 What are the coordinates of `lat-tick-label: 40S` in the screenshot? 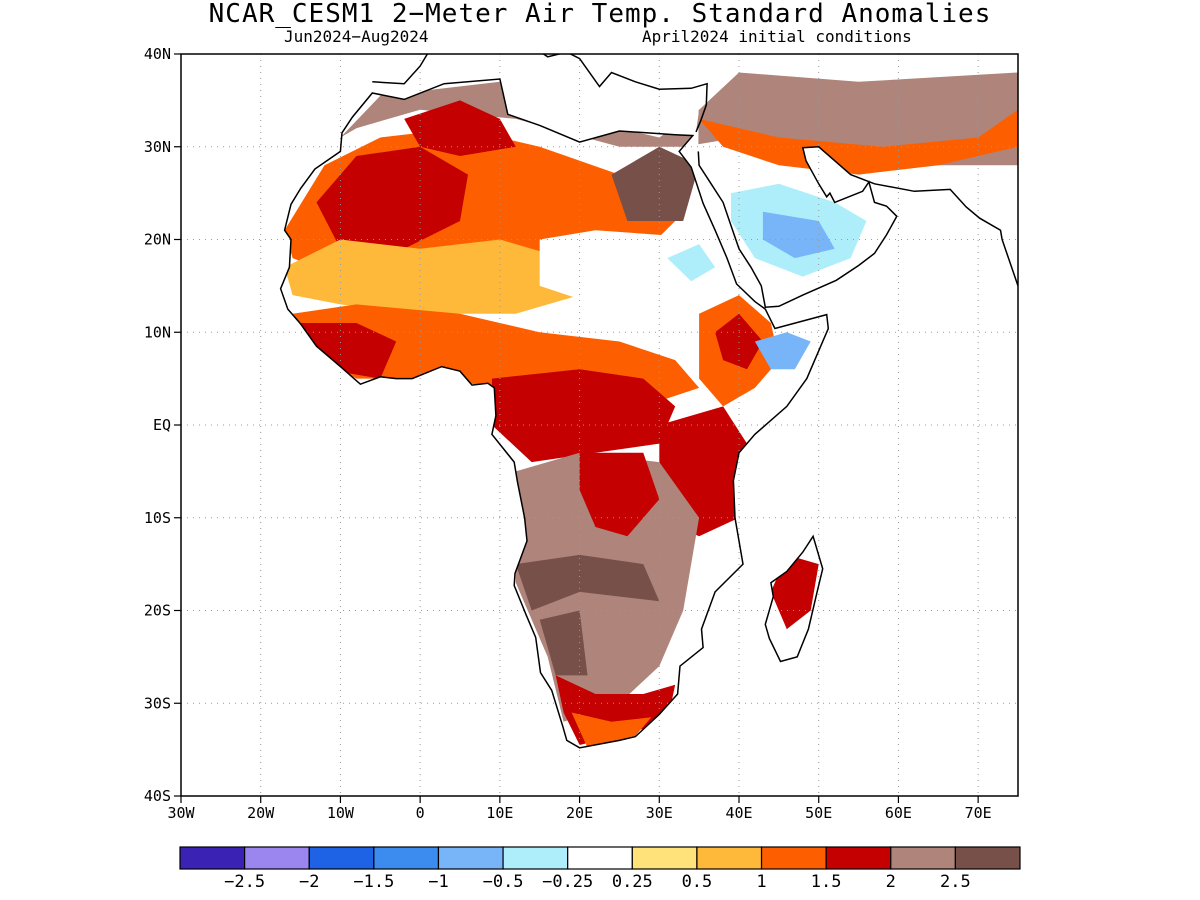 It's located at (157, 796).